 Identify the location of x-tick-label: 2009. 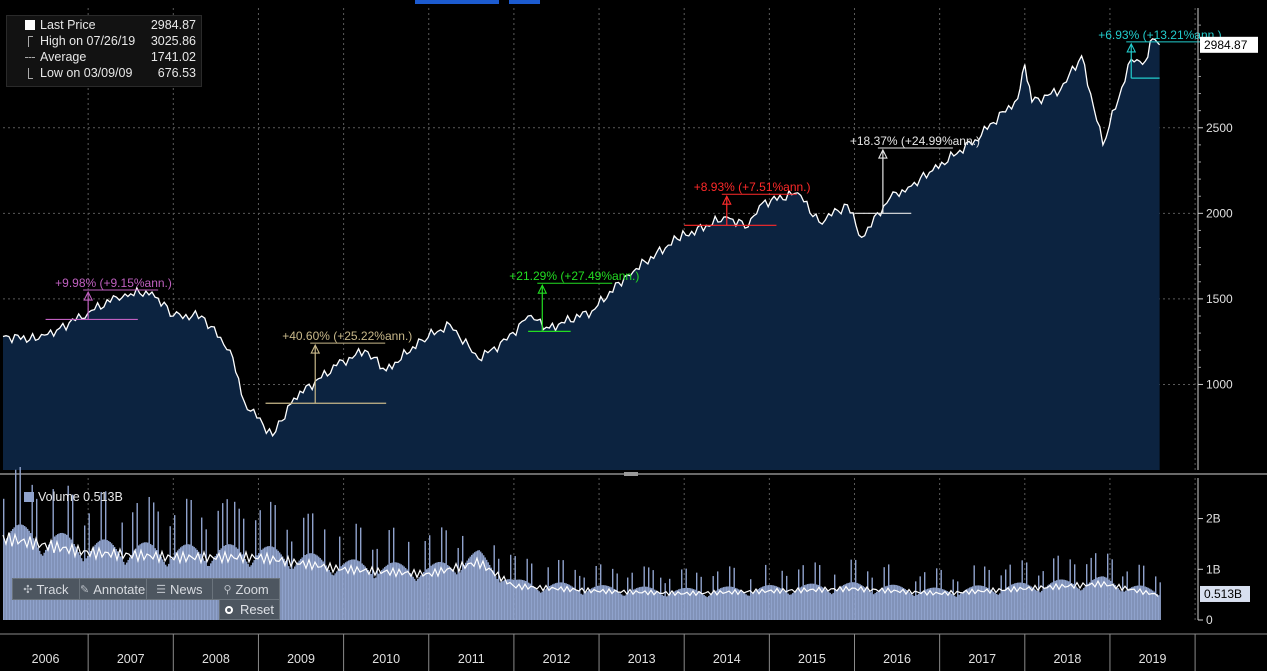
(301, 659).